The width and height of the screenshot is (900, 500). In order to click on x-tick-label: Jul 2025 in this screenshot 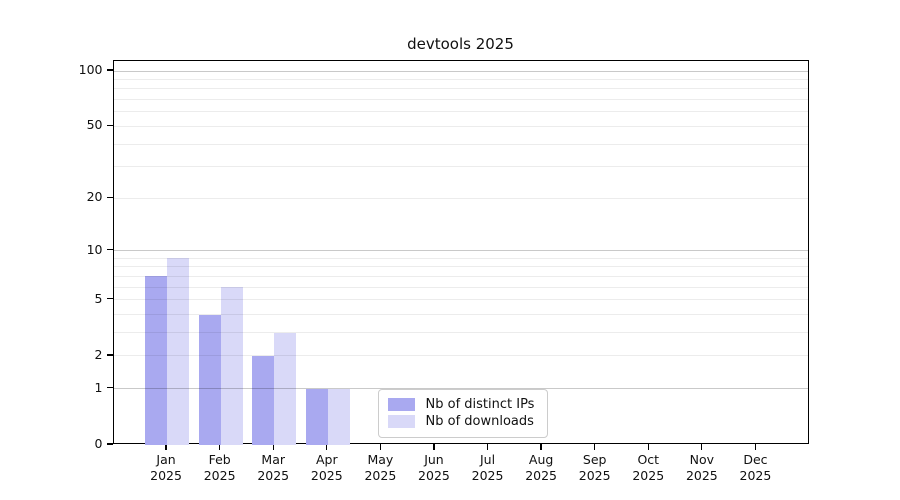, I will do `click(488, 468)`.